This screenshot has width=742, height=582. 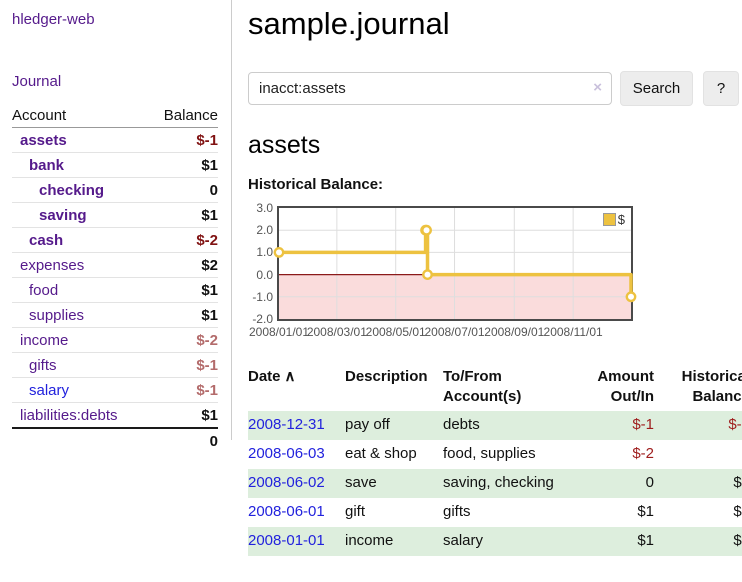 I want to click on accounts-header-account: Account, so click(x=80, y=115).